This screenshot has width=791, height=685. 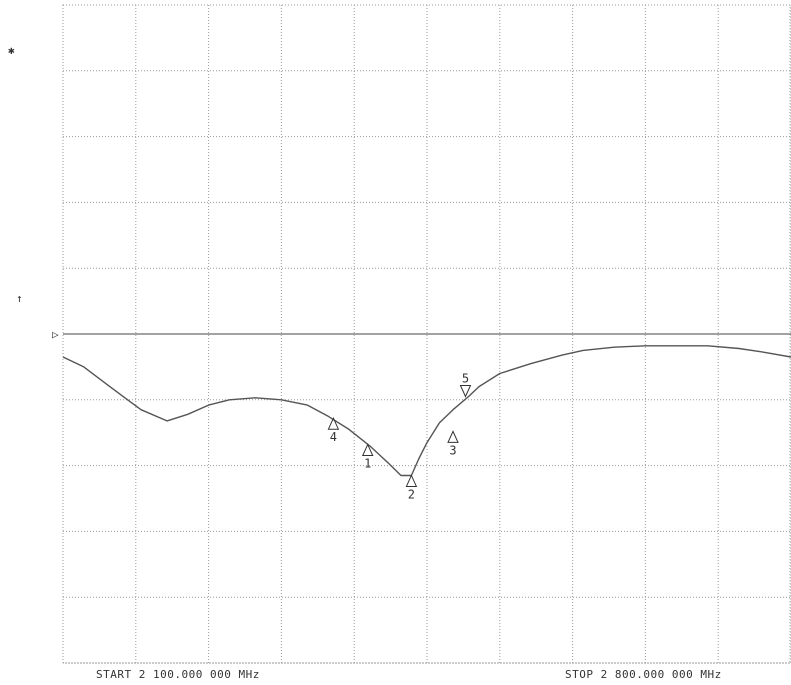 What do you see at coordinates (11, 50) in the screenshot?
I see `asterisk-icon: ✱` at bounding box center [11, 50].